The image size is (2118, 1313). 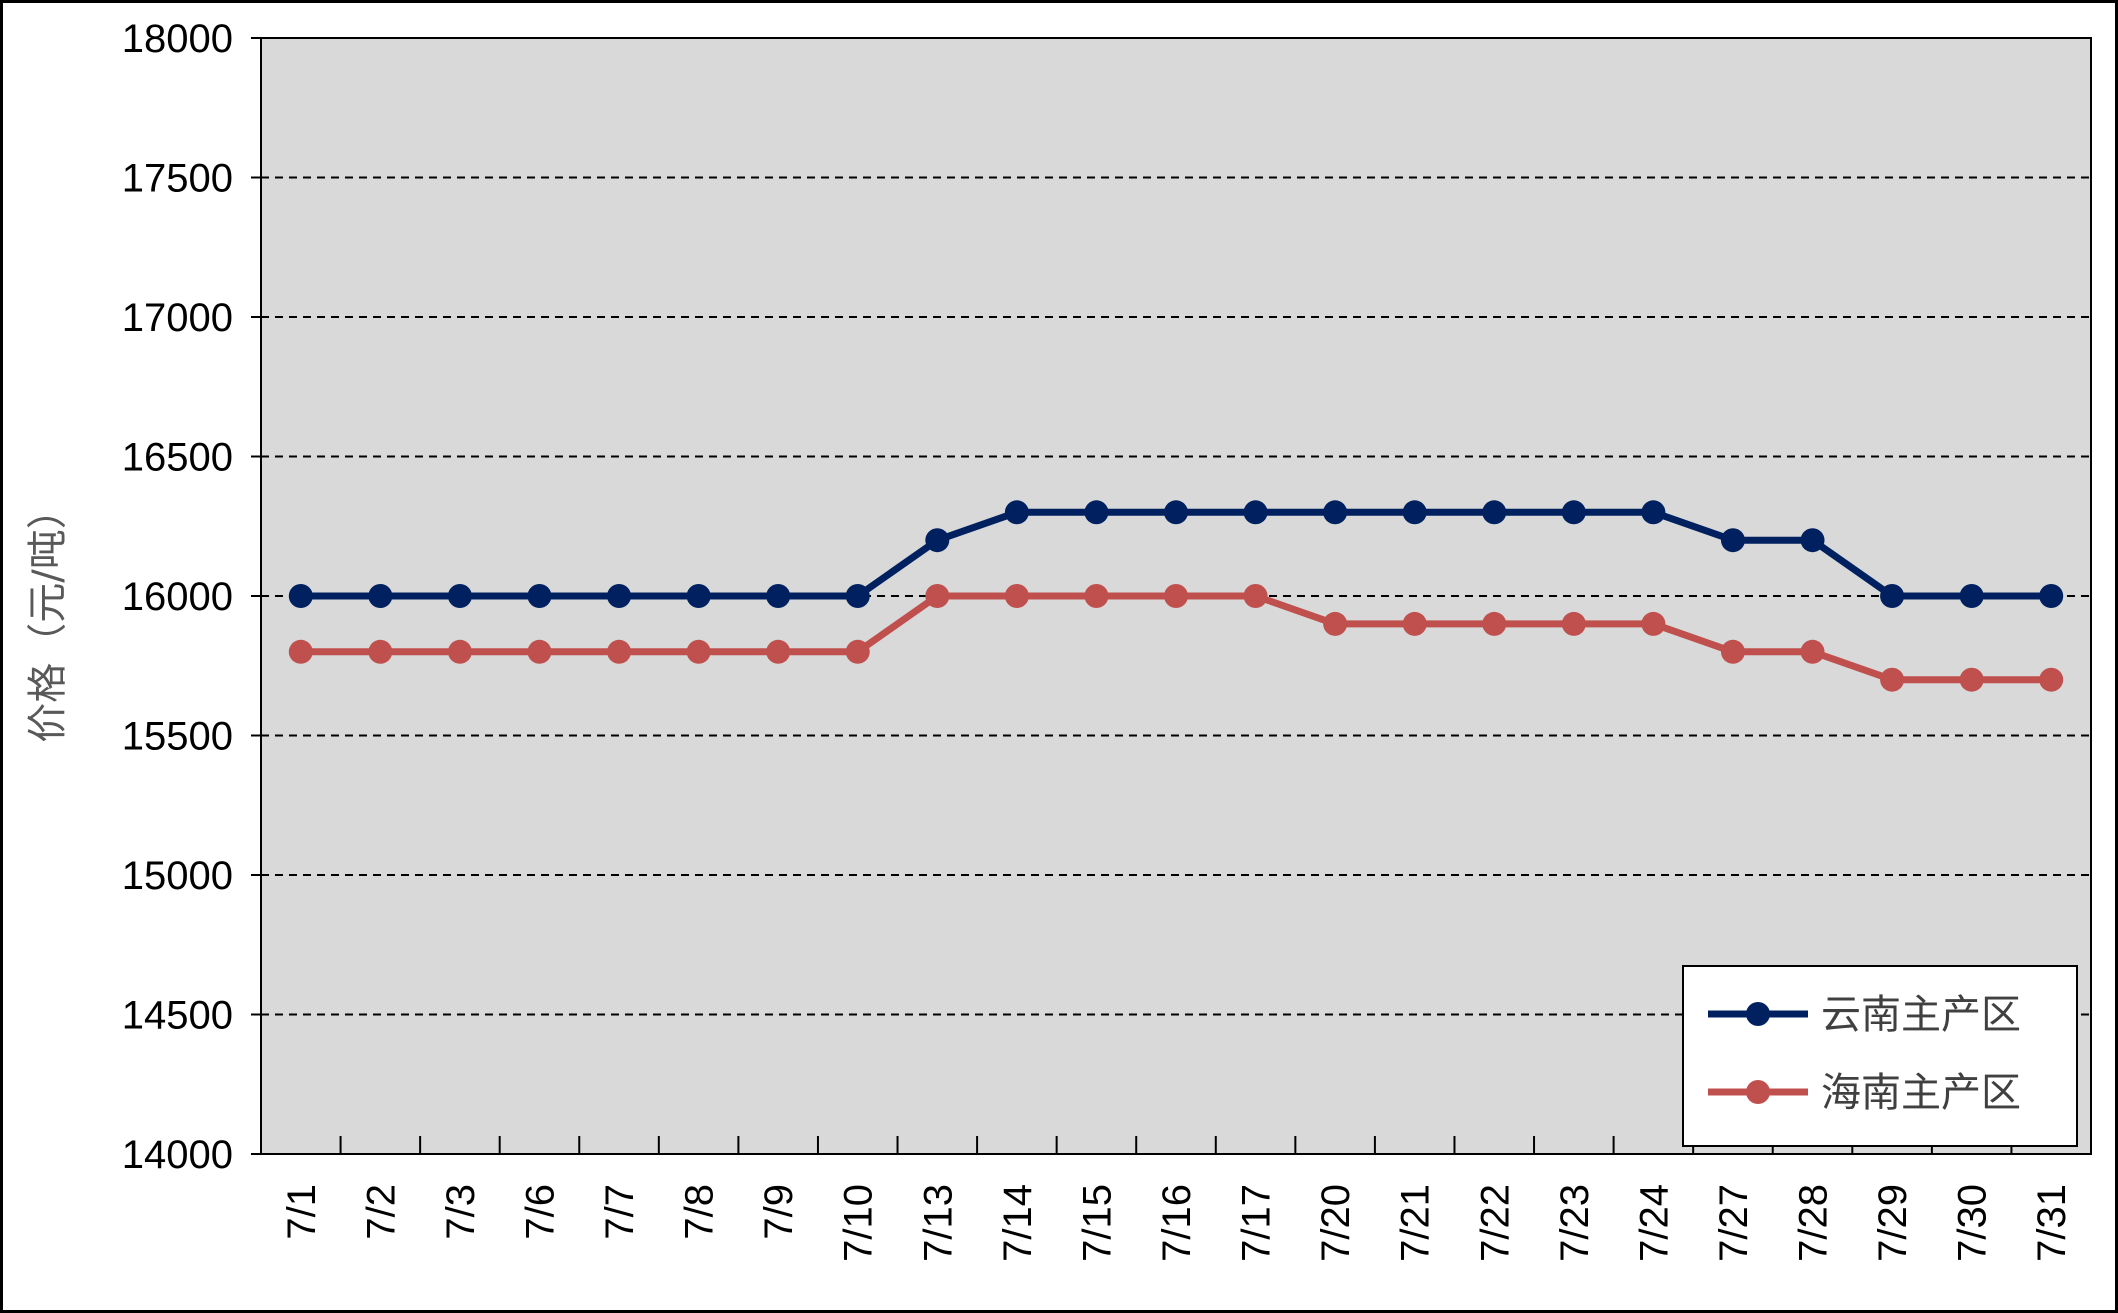 What do you see at coordinates (381, 1212) in the screenshot?
I see `x-tick-label: 7/2` at bounding box center [381, 1212].